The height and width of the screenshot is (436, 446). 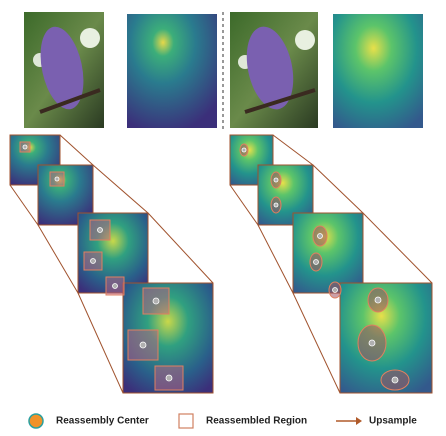 I want to click on legend-label: Reassembled Region, so click(x=256, y=421).